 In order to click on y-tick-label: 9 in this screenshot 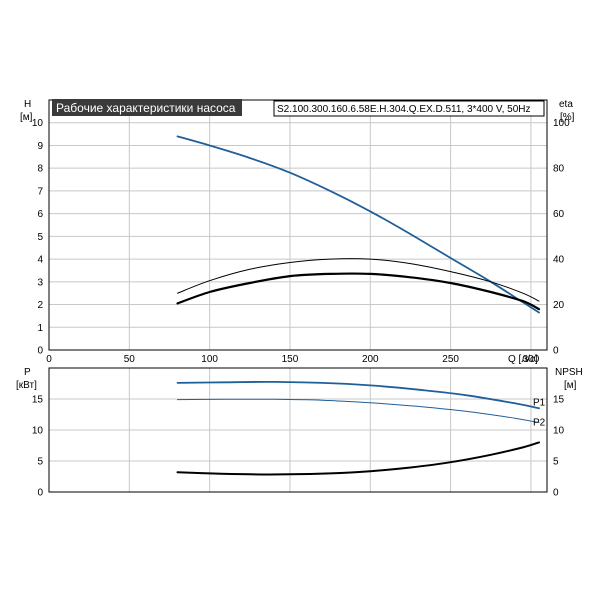, I will do `click(40, 146)`.